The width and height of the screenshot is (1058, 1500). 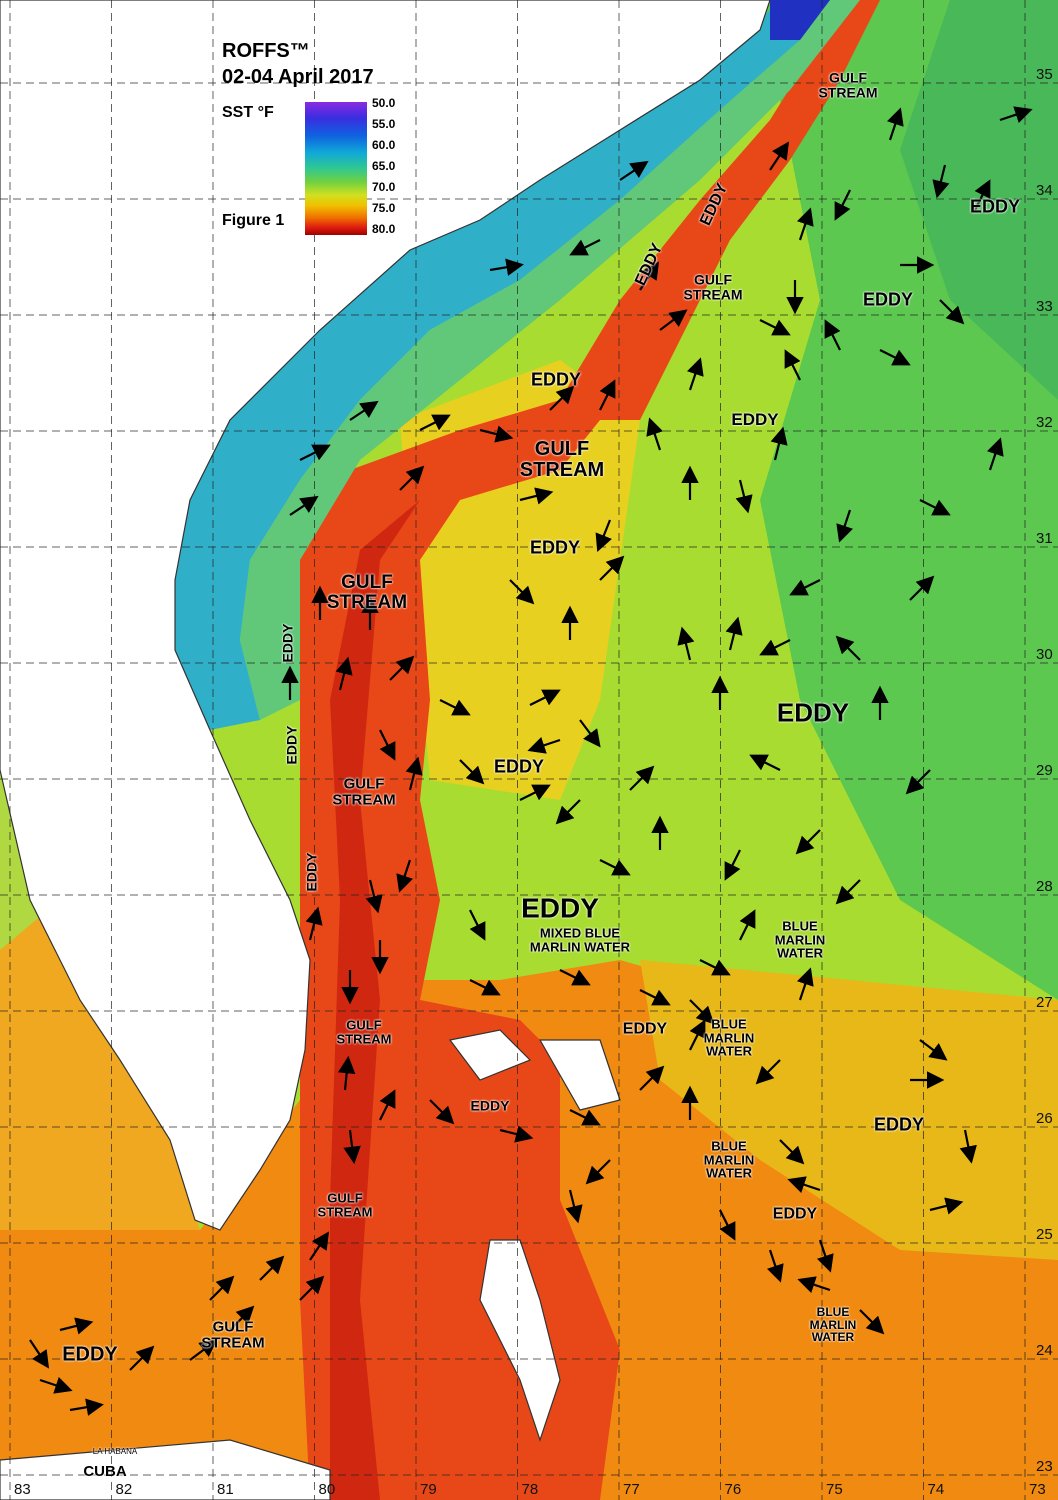 I want to click on latitude-label: 33, so click(x=1044, y=306).